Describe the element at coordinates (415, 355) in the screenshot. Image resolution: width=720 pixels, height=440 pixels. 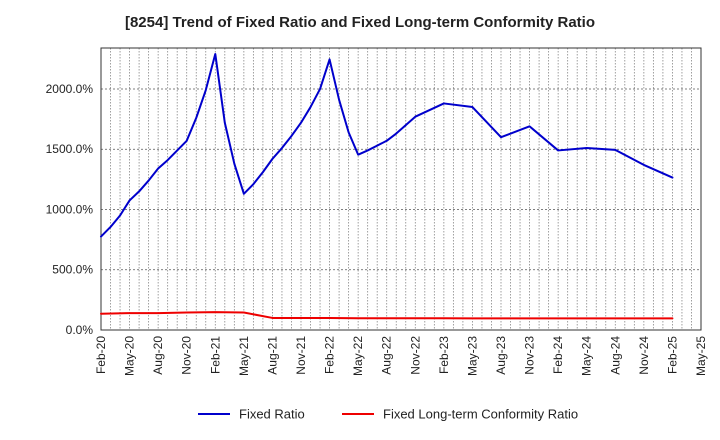
I see `x-tick-label: Nov-22` at that location.